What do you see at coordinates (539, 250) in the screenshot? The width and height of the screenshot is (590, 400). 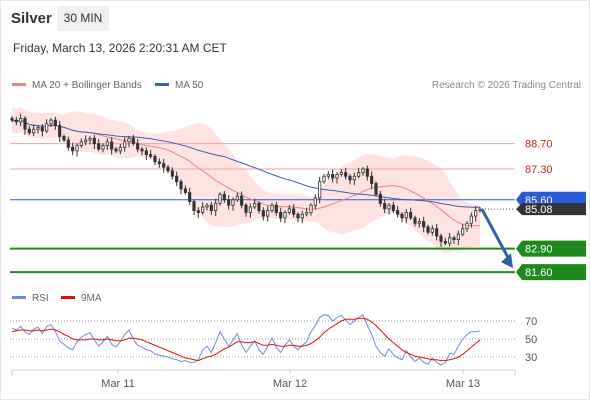 I see `level-label-82-90: 82.90` at bounding box center [539, 250].